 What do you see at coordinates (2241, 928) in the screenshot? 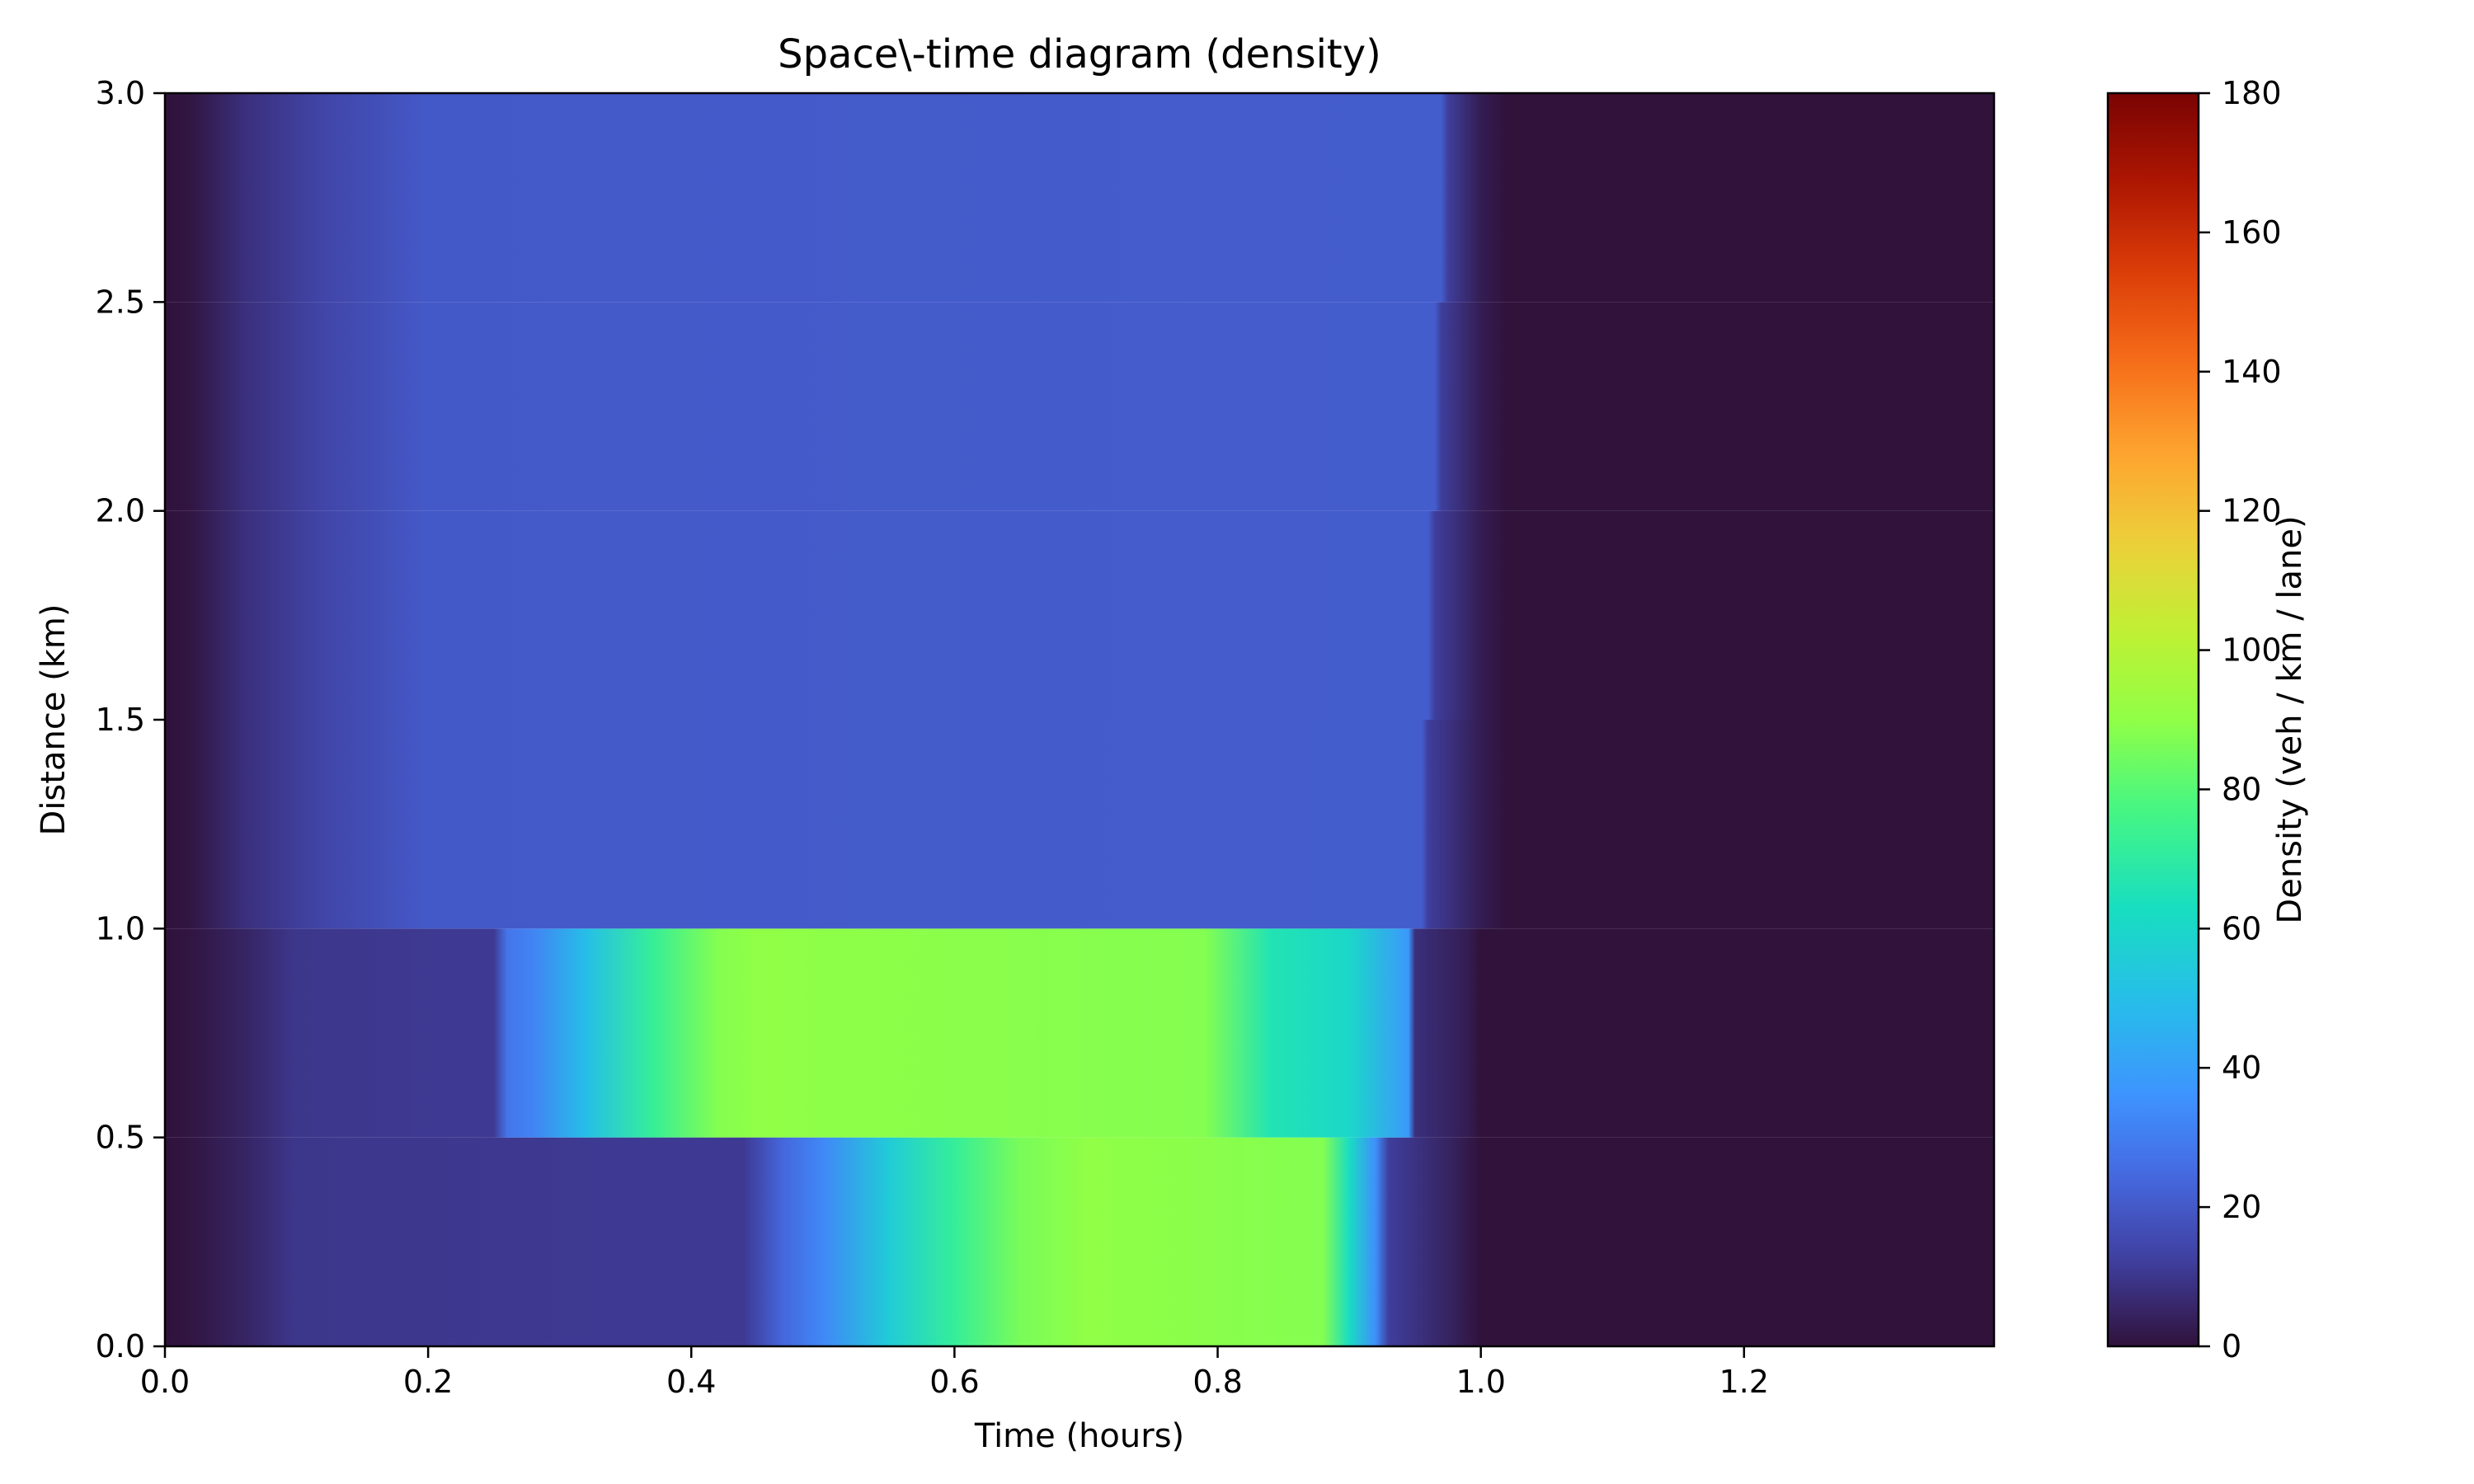
I see `colorbar-tick-label: 60` at bounding box center [2241, 928].